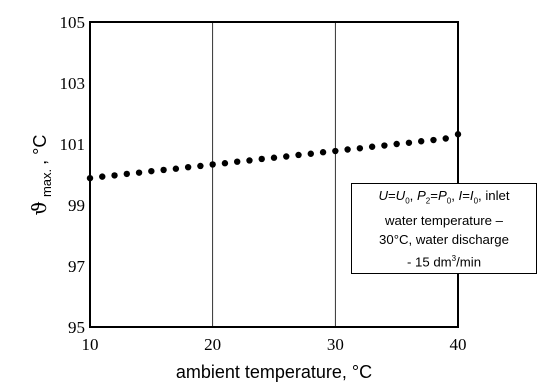  Describe the element at coordinates (76, 327) in the screenshot. I see `y-tick-label: 95` at that location.